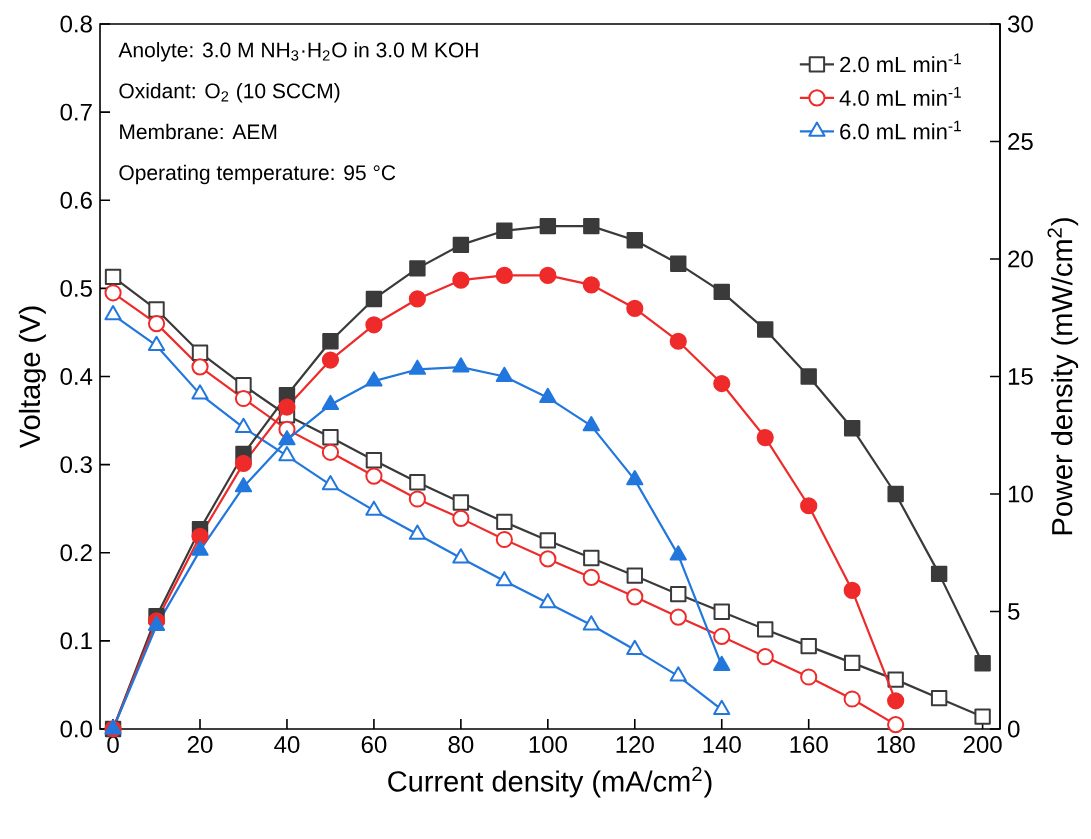 The image size is (1091, 839). What do you see at coordinates (229, 92) in the screenshot?
I see `annotation: Oxidant: O$_{2}$ (10 SCCM)` at bounding box center [229, 92].